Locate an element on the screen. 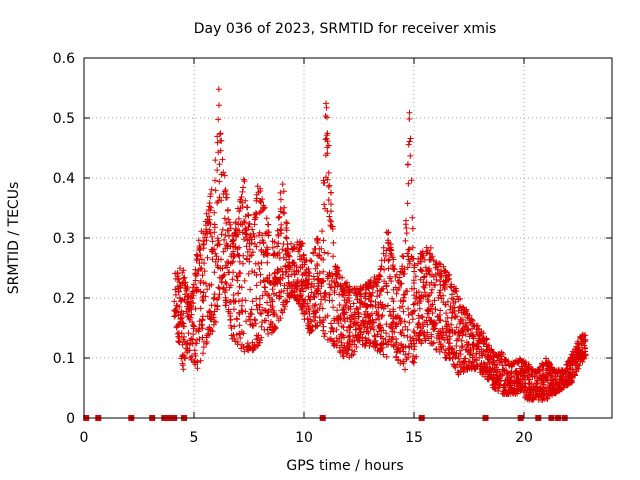 This screenshot has width=640, height=480. x-tick-label: 15 is located at coordinates (414, 438).